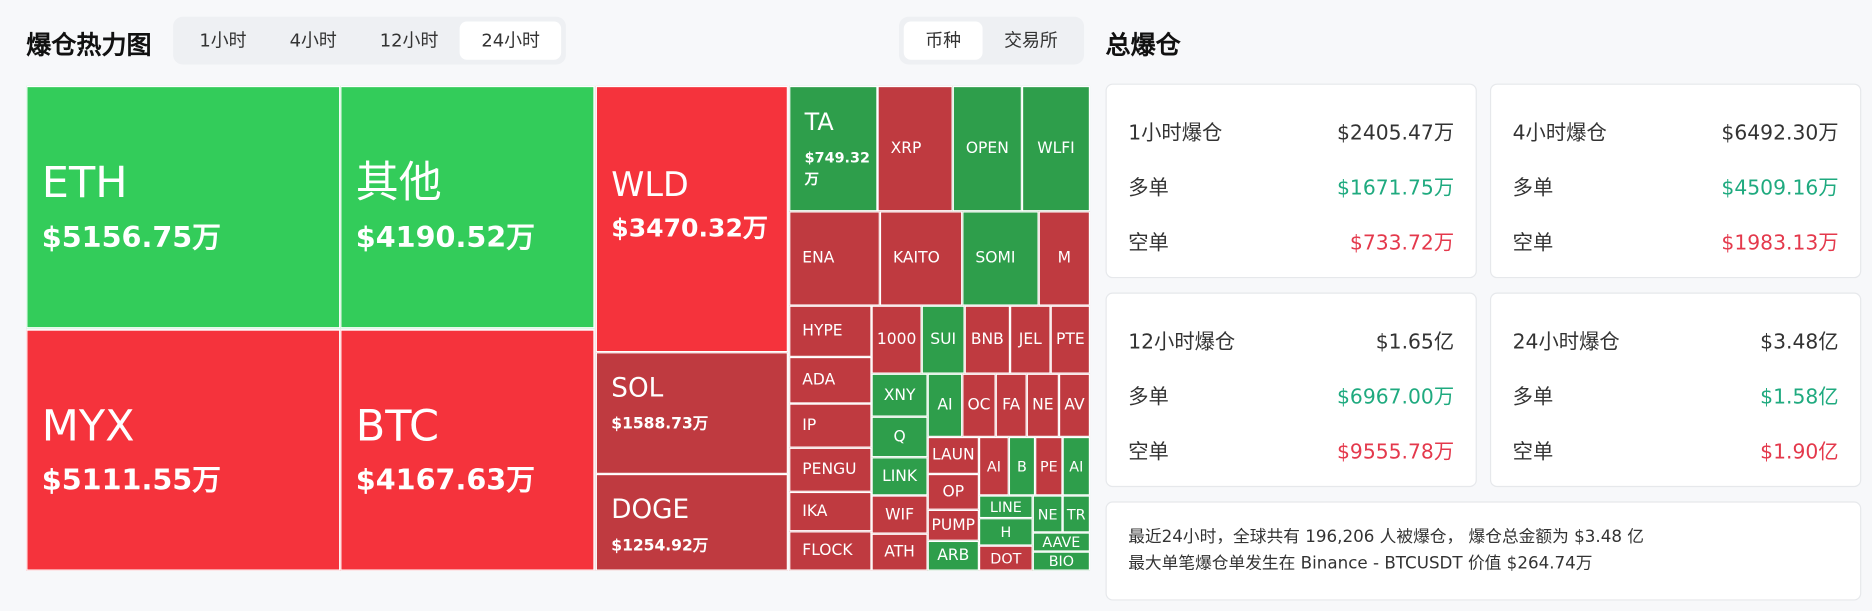 The image size is (1872, 611). I want to click on treemap-tile: MYX $5111.55万, so click(183, 450).